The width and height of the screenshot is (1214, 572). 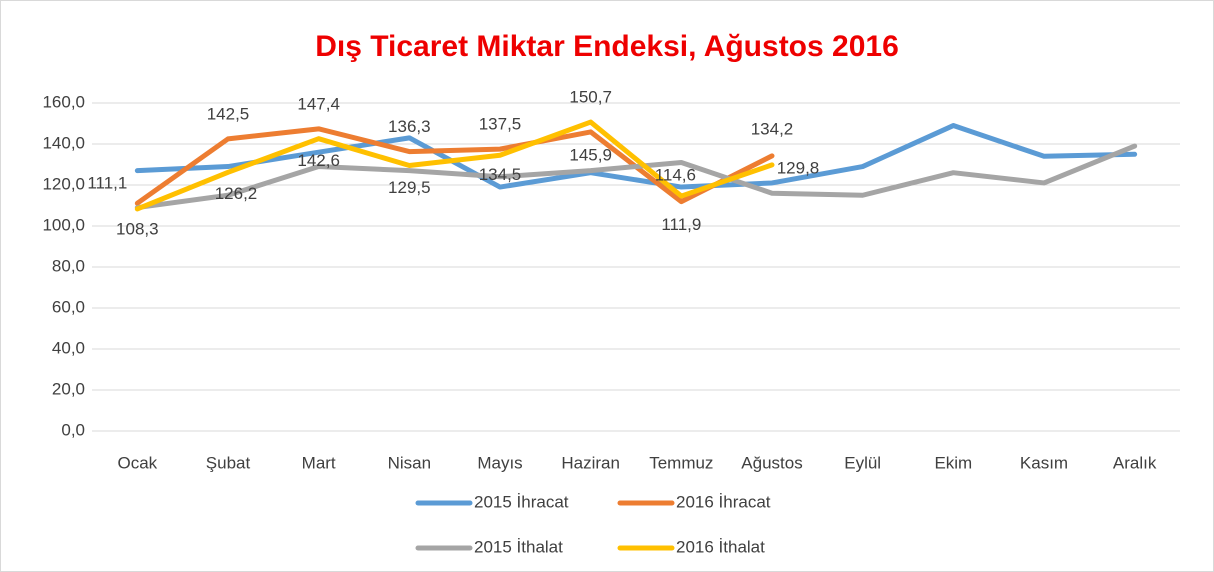 What do you see at coordinates (318, 103) in the screenshot?
I see `data-label: 147,4` at bounding box center [318, 103].